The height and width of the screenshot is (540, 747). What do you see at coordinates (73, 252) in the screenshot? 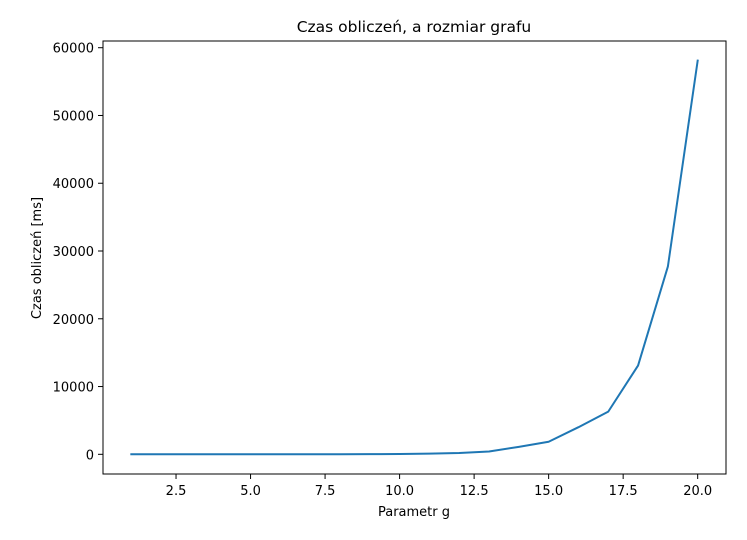
I see `y-tick-label: 30000` at bounding box center [73, 252].